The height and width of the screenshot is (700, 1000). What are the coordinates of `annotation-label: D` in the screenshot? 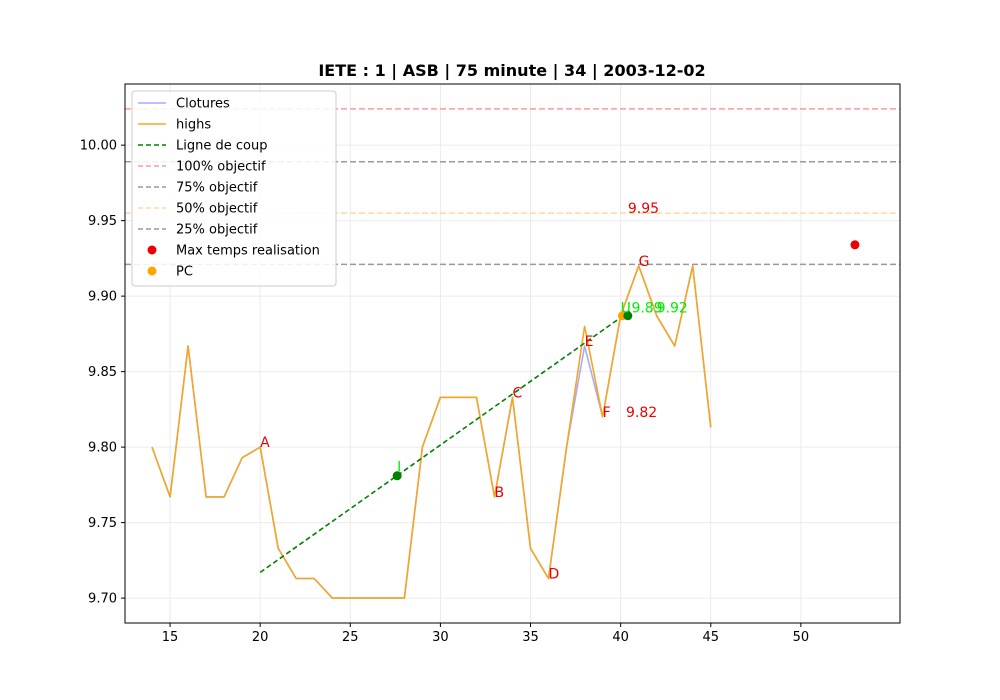 It's located at (554, 574).